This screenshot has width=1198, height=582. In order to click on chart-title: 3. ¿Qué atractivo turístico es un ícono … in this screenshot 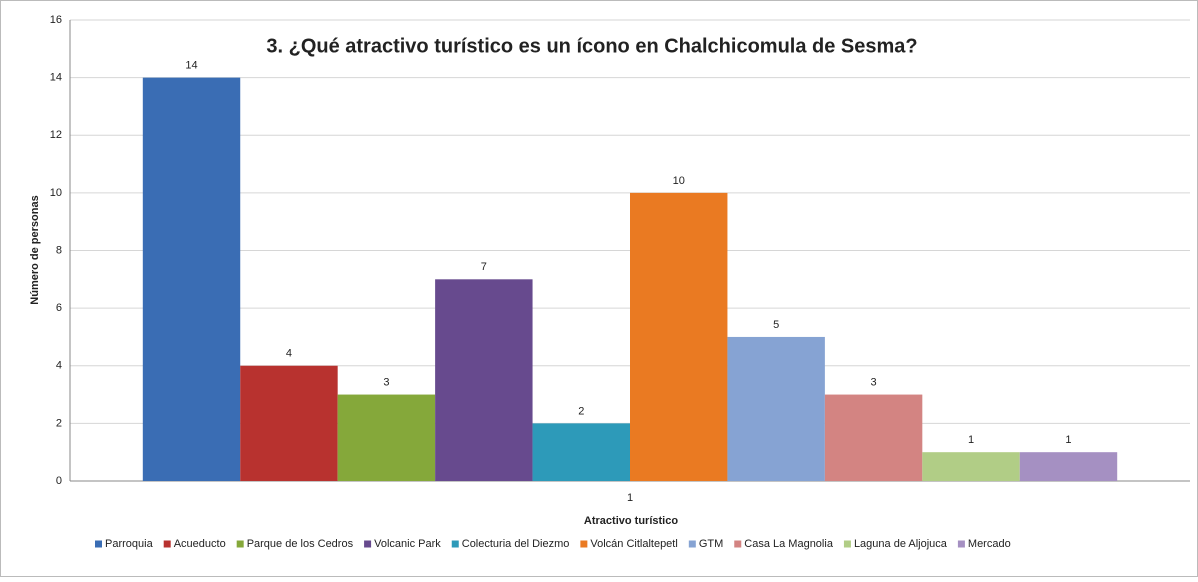, I will do `click(591, 46)`.